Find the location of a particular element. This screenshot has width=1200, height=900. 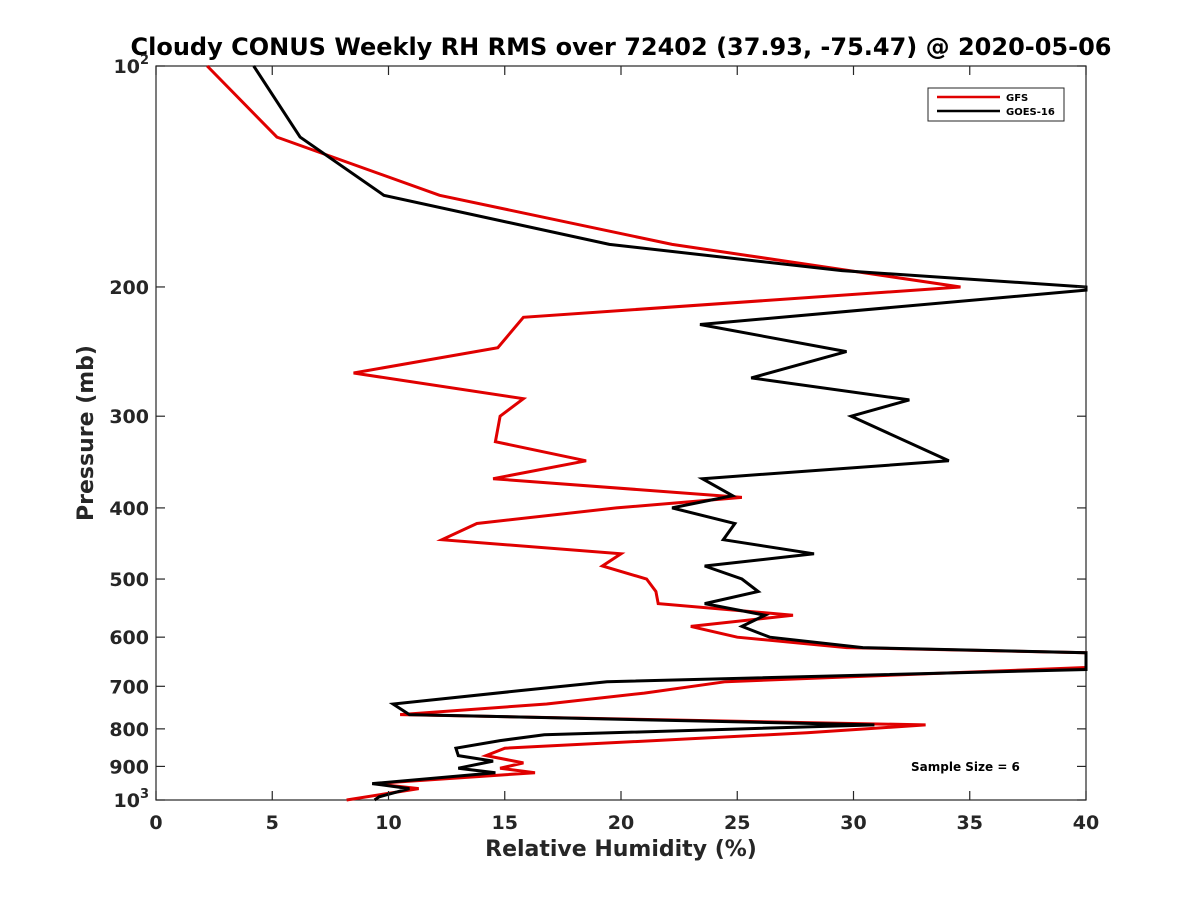

x-tick-label: 15 is located at coordinates (505, 823).